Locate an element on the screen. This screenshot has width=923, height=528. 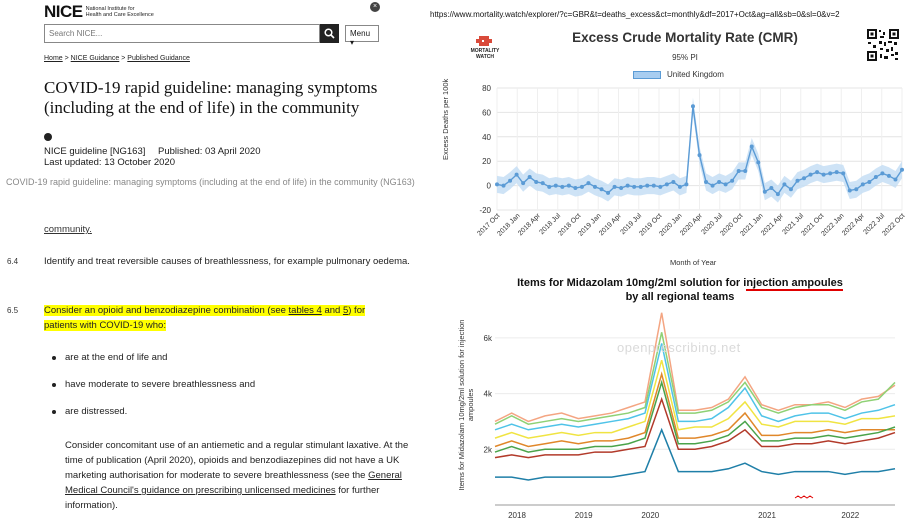
cmr-y-axis-label: Excess Deaths per 100k is located at coordinates (445, 119).